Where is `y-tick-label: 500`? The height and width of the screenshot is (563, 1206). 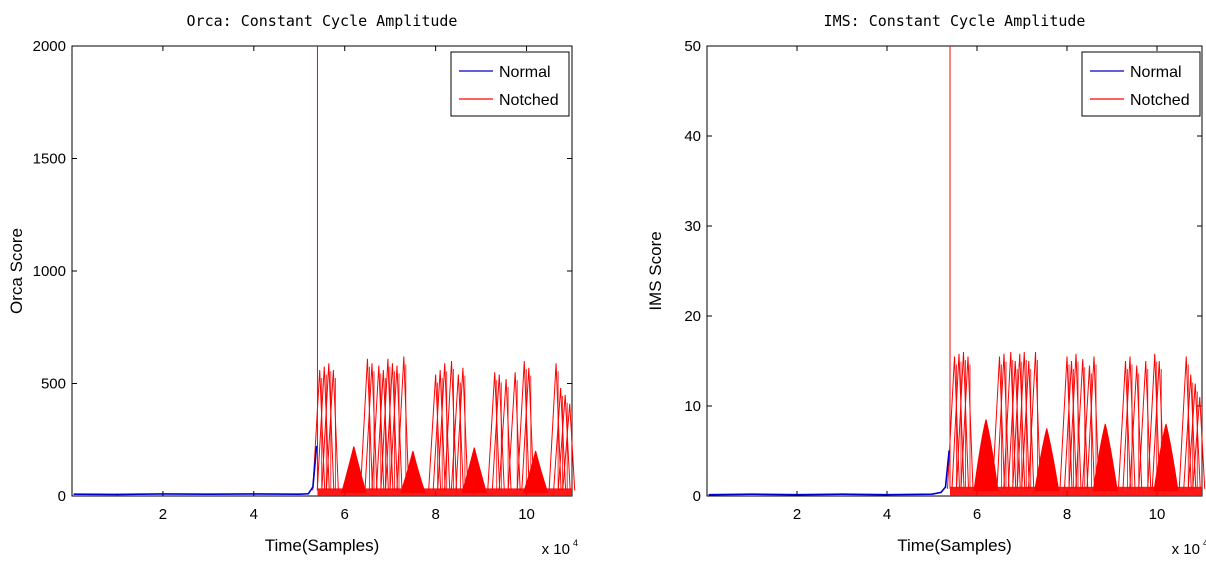 y-tick-label: 500 is located at coordinates (53, 384).